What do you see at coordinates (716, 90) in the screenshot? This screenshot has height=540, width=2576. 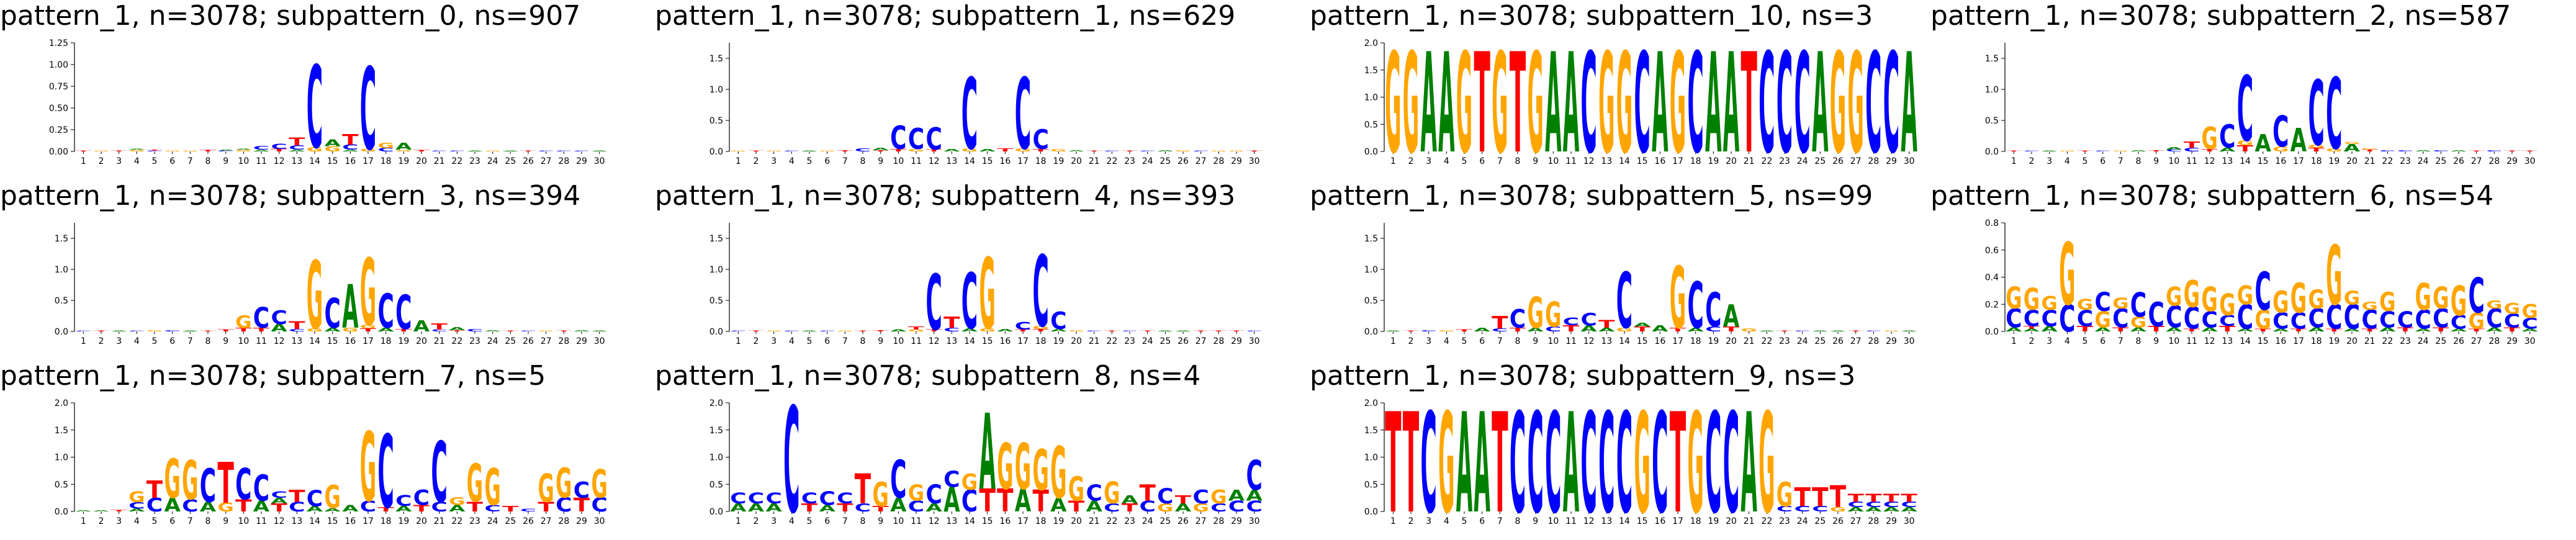 I see `y-tick-label: 1.0` at bounding box center [716, 90].